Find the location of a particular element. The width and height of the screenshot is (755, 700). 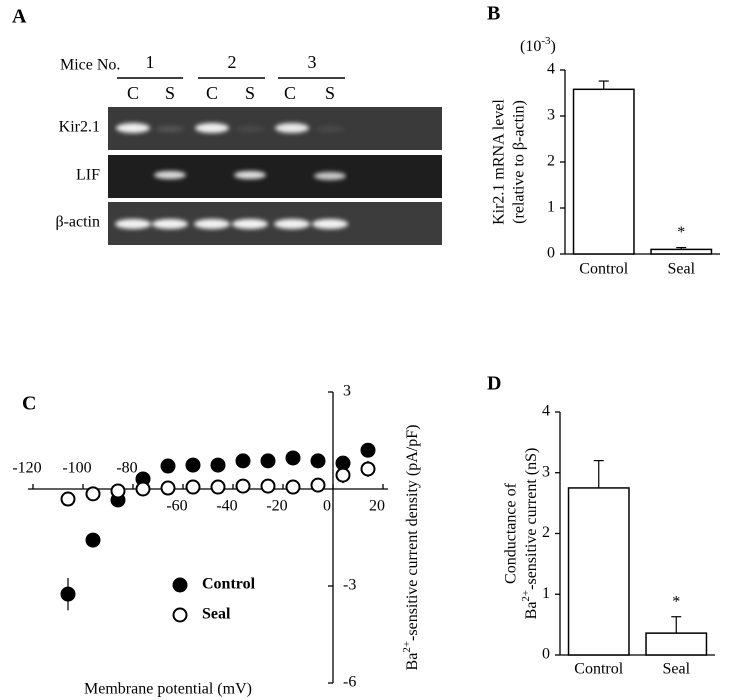

row-label: Kir2.1 is located at coordinates (79, 127).